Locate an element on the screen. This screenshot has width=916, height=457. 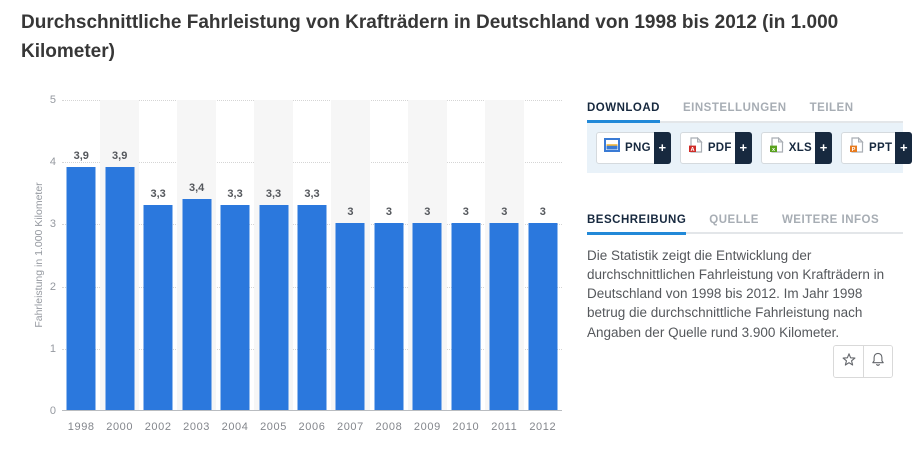
bar-2007 is located at coordinates (350, 316).